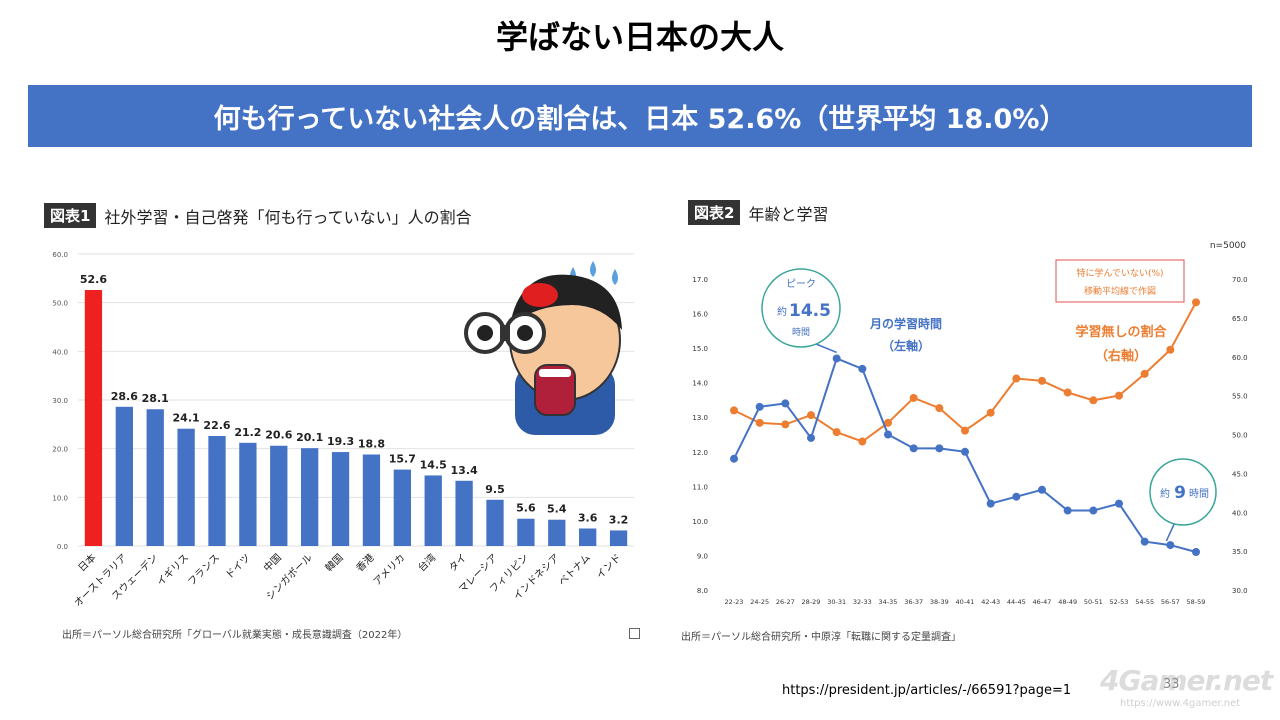 This screenshot has width=1280, height=720. I want to click on fig1-ytick-label: 60.0, so click(60, 255).